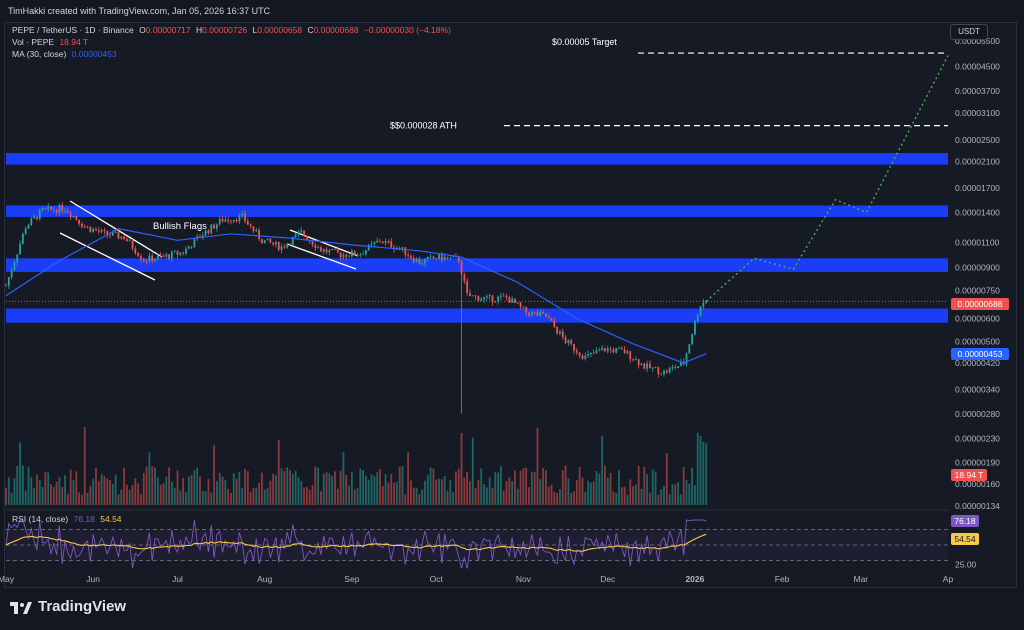 The width and height of the screenshot is (1024, 630). Describe the element at coordinates (977, 438) in the screenshot. I see `price-tick-16: 0.00000230` at that location.